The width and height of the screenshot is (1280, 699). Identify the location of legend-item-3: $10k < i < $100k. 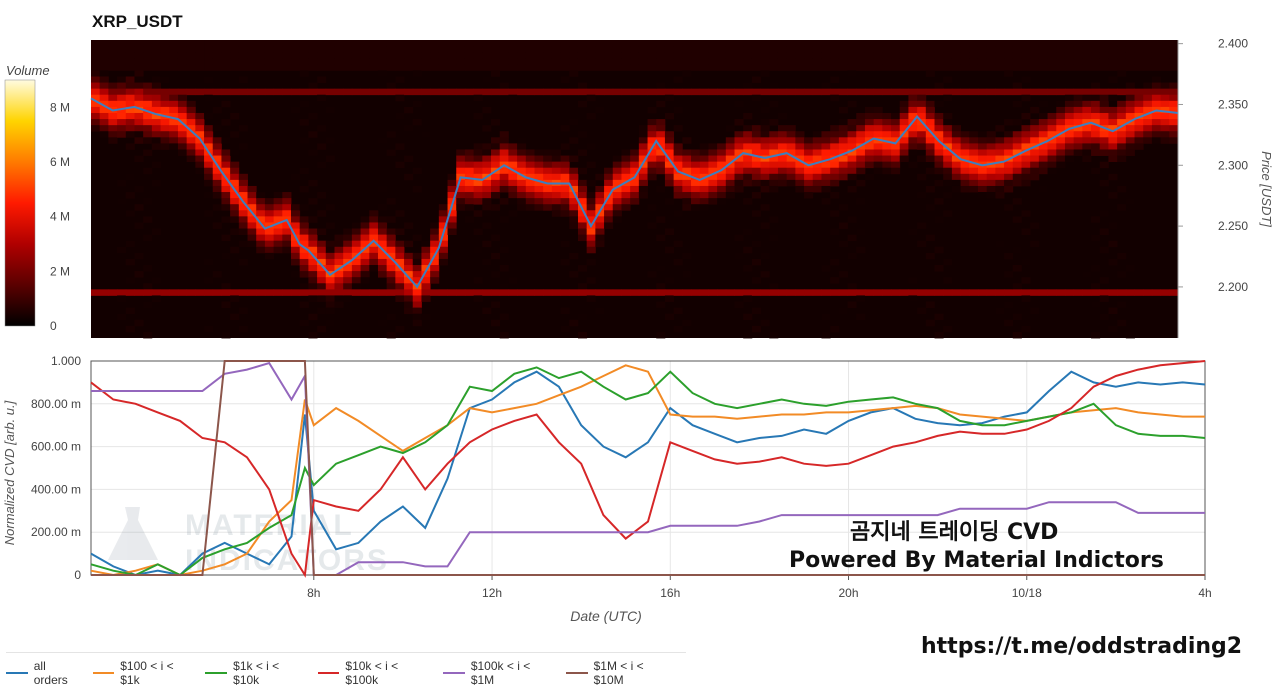
(375, 673).